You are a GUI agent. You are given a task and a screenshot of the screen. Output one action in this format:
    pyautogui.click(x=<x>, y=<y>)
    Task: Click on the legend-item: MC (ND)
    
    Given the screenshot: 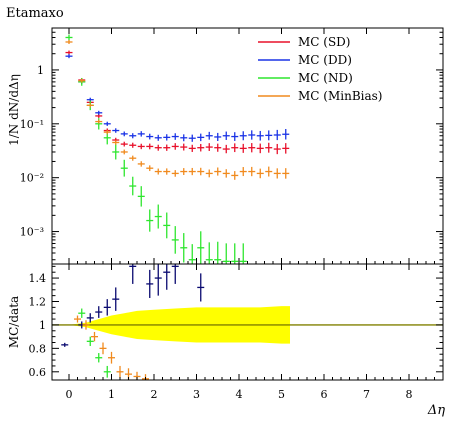 What is the action you would take?
    pyautogui.click(x=305, y=78)
    